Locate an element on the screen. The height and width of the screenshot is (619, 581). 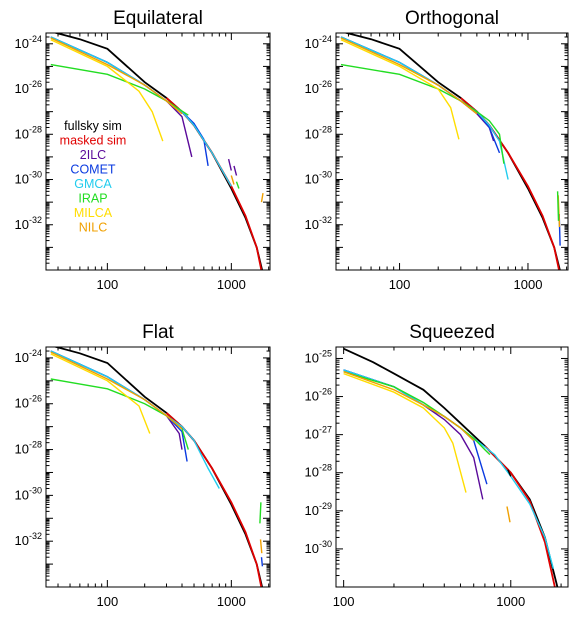
legend-entry: IRAP is located at coordinates (92, 199).